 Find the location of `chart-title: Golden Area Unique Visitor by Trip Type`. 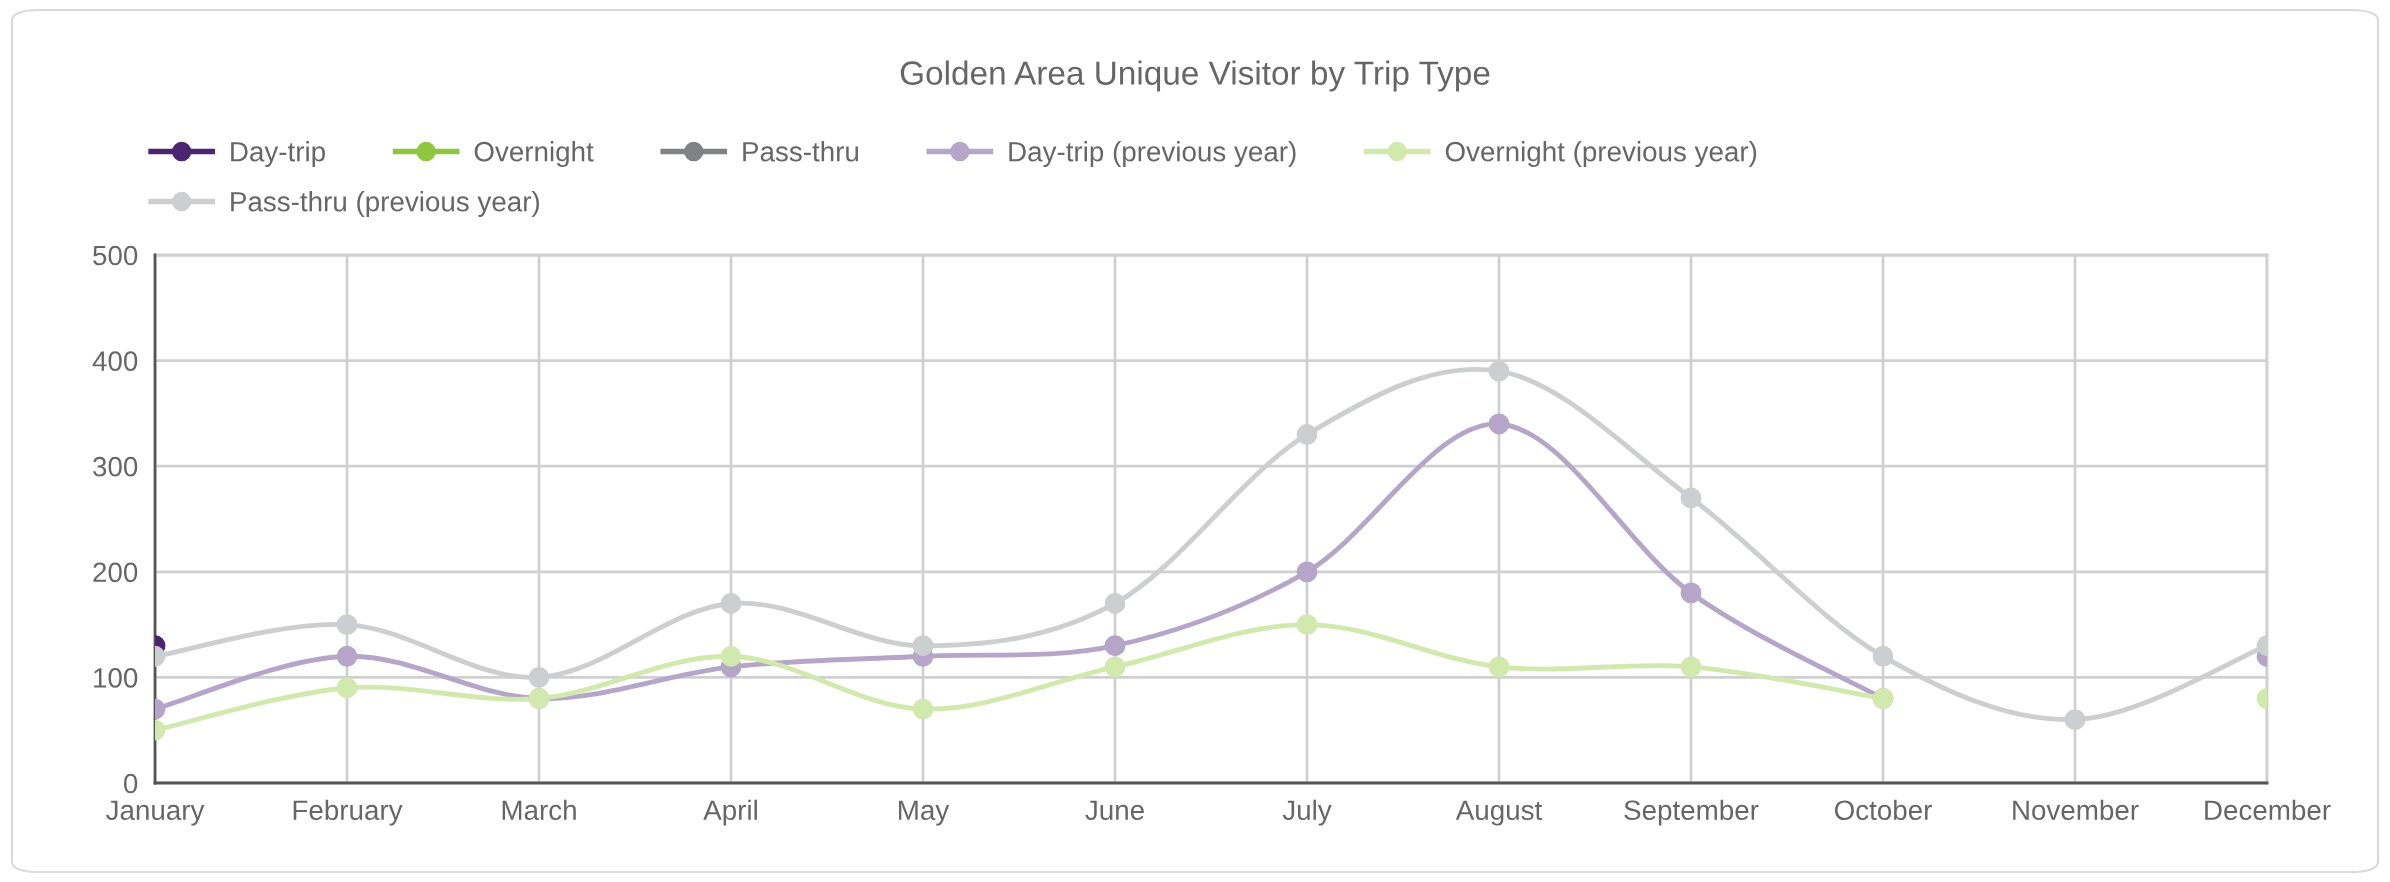

chart-title: Golden Area Unique Visitor by Trip Type is located at coordinates (1195, 76).